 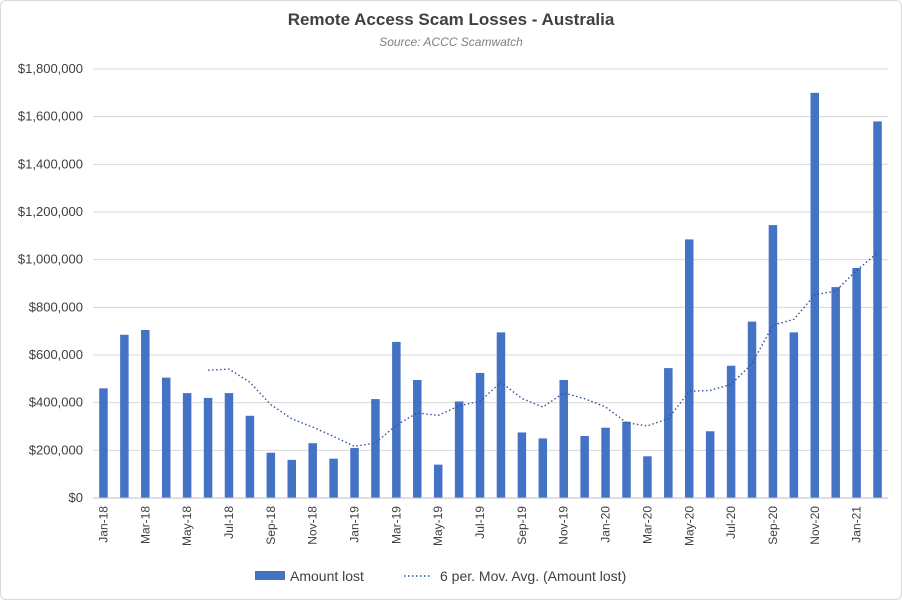 What do you see at coordinates (451, 42) in the screenshot?
I see `chart-subtitle: Source: ACCC Scamwatch` at bounding box center [451, 42].